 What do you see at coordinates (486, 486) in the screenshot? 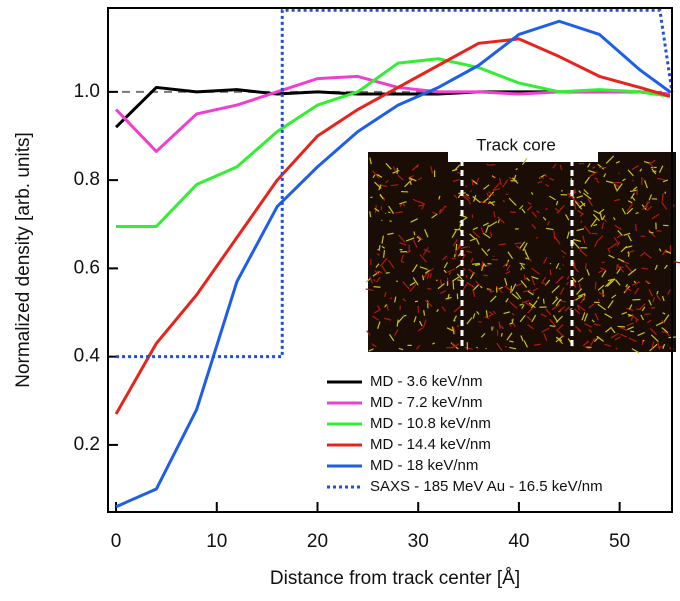
I see `legend-label: SAXS - 185 MeV Au - 16.5 keV/nm` at bounding box center [486, 486].